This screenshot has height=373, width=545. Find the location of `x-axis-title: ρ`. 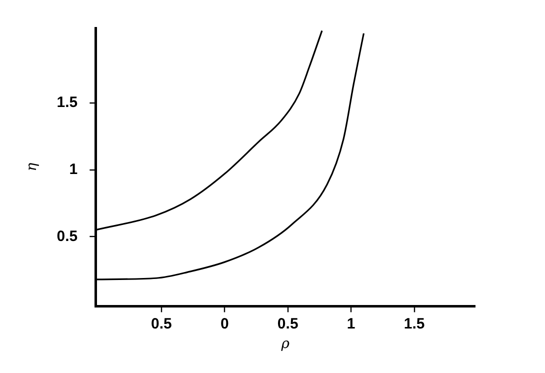

x-axis-title: ρ is located at coordinates (285, 344).